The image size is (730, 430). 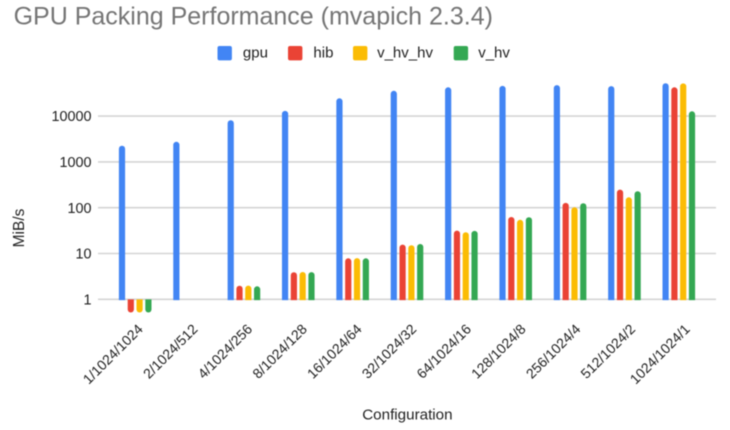 What do you see at coordinates (19, 227) in the screenshot?
I see `svg-text: MiB/s` at bounding box center [19, 227].